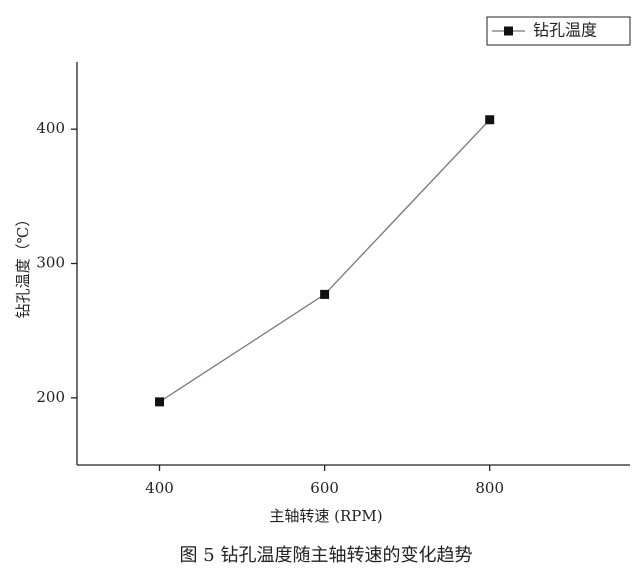 The image size is (639, 586). I want to click on legend-label: 钻孔温度, so click(565, 30).